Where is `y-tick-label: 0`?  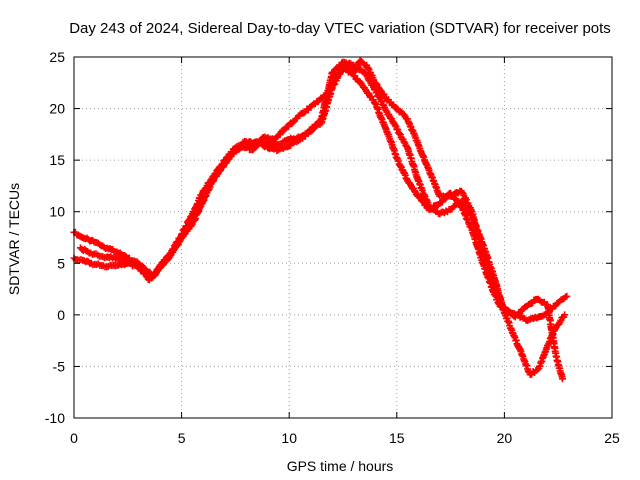
y-tick-label: 0 is located at coordinates (61, 315).